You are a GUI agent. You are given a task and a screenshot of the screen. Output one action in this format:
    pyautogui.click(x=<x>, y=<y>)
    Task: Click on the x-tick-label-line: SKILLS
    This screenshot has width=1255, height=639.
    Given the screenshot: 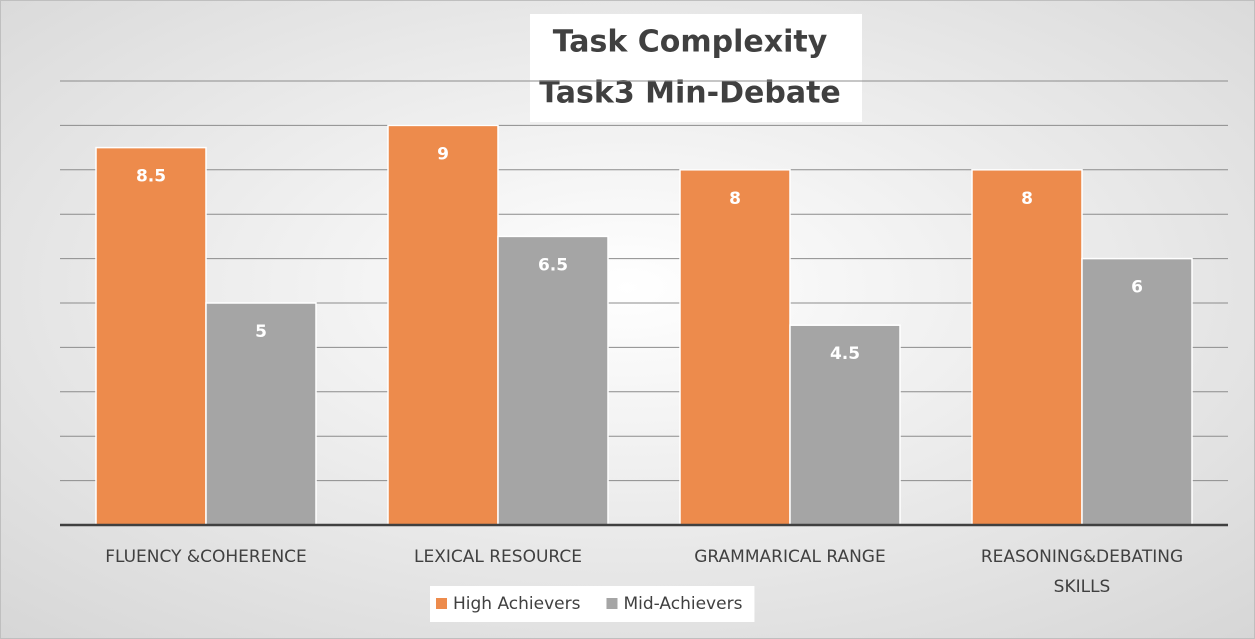 What is the action you would take?
    pyautogui.click(x=1082, y=587)
    